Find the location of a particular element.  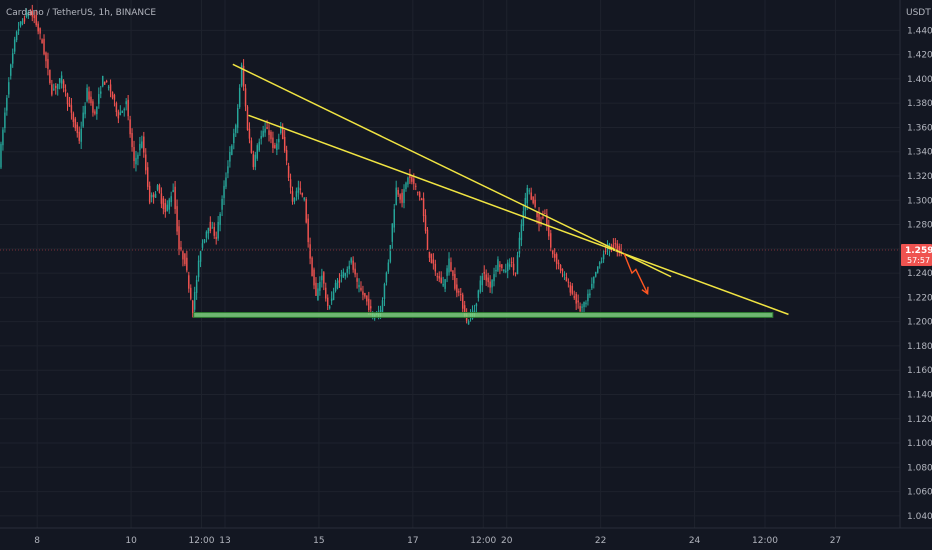

y-tick-label: 1.100 is located at coordinates (919, 444).